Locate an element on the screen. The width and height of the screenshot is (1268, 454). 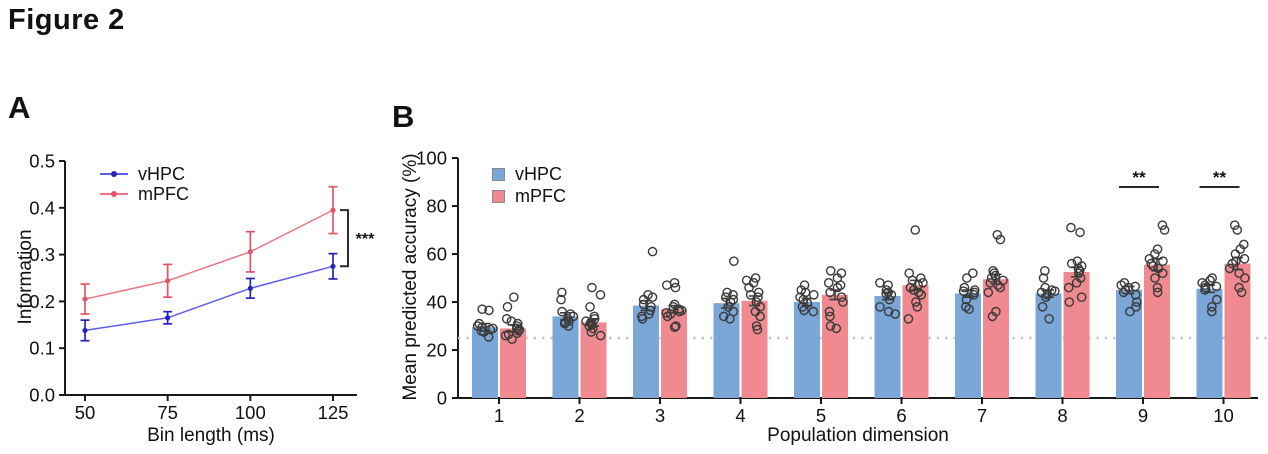
panel-a-legend-item-vhpc: vHPC is located at coordinates (144, 174).